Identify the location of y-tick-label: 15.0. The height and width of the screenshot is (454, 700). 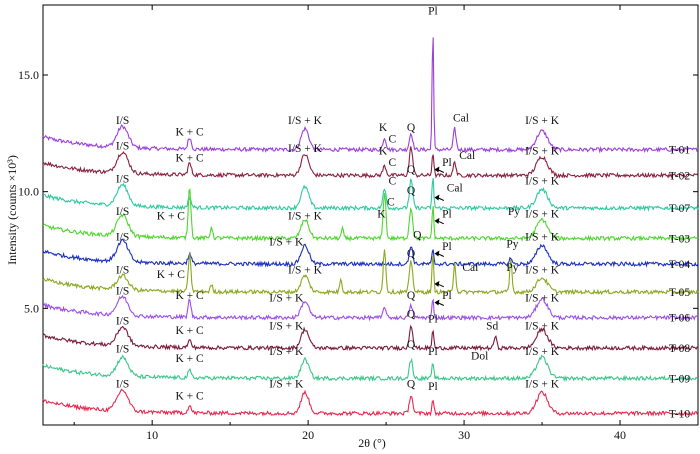
(28, 75).